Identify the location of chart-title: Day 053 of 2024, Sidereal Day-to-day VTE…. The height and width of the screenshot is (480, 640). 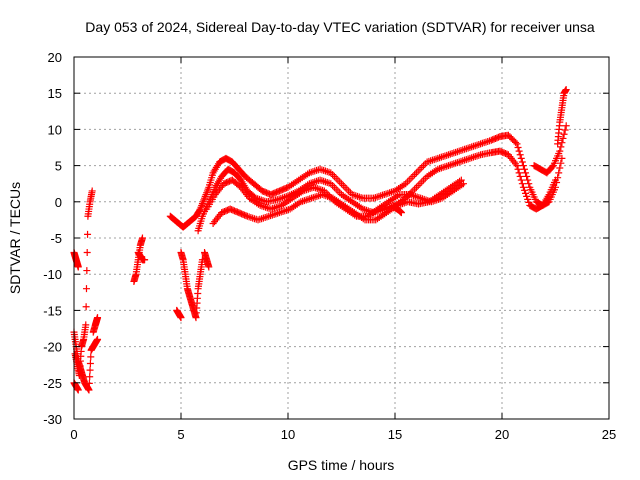
(340, 27).